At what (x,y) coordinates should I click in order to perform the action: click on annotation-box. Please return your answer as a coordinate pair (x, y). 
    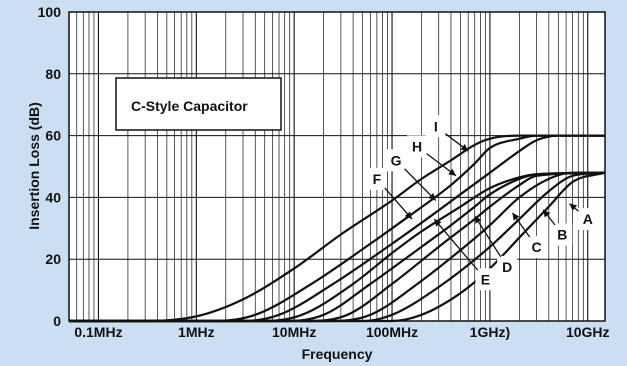
    Looking at the image, I should click on (198, 104).